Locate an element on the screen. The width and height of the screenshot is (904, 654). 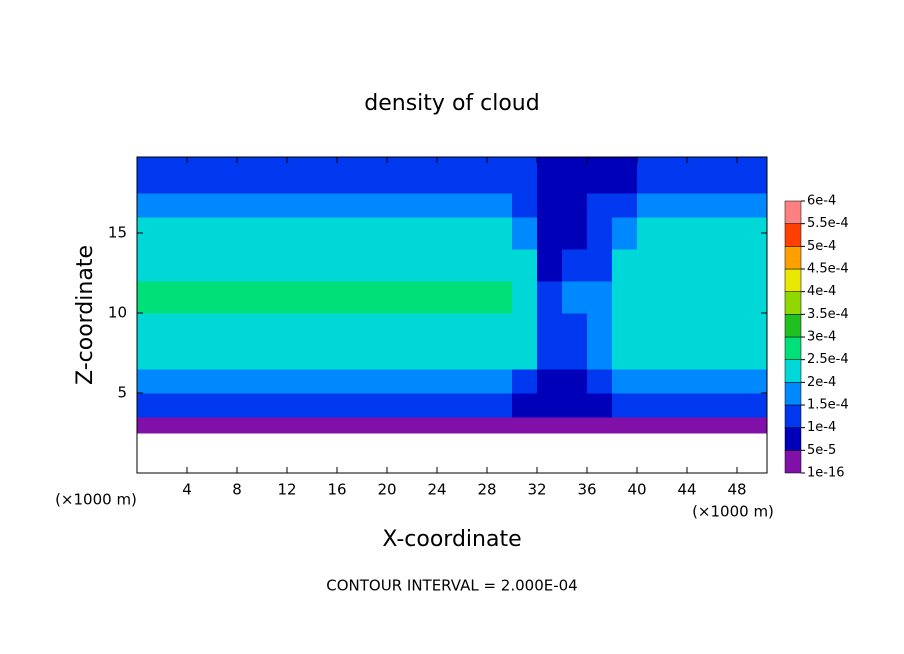
y-tick-label: 15 is located at coordinates (117, 233).